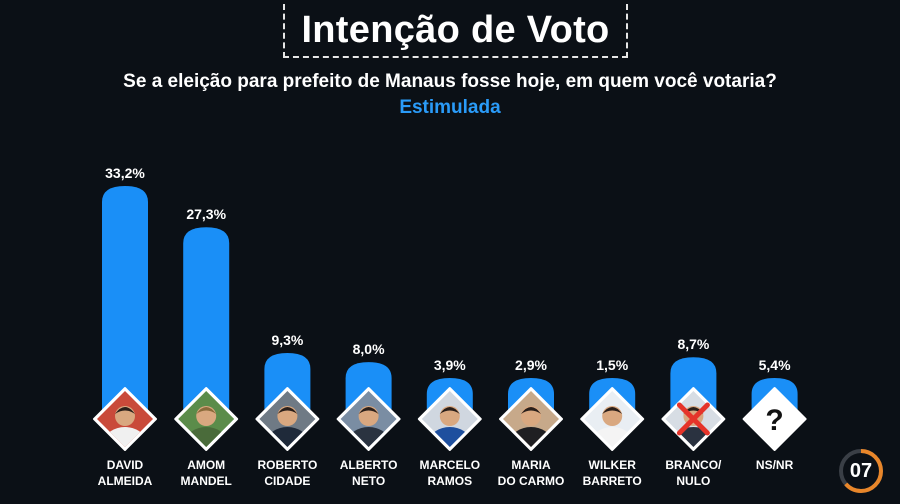  Describe the element at coordinates (693, 419) in the screenshot. I see `x-mark` at that location.